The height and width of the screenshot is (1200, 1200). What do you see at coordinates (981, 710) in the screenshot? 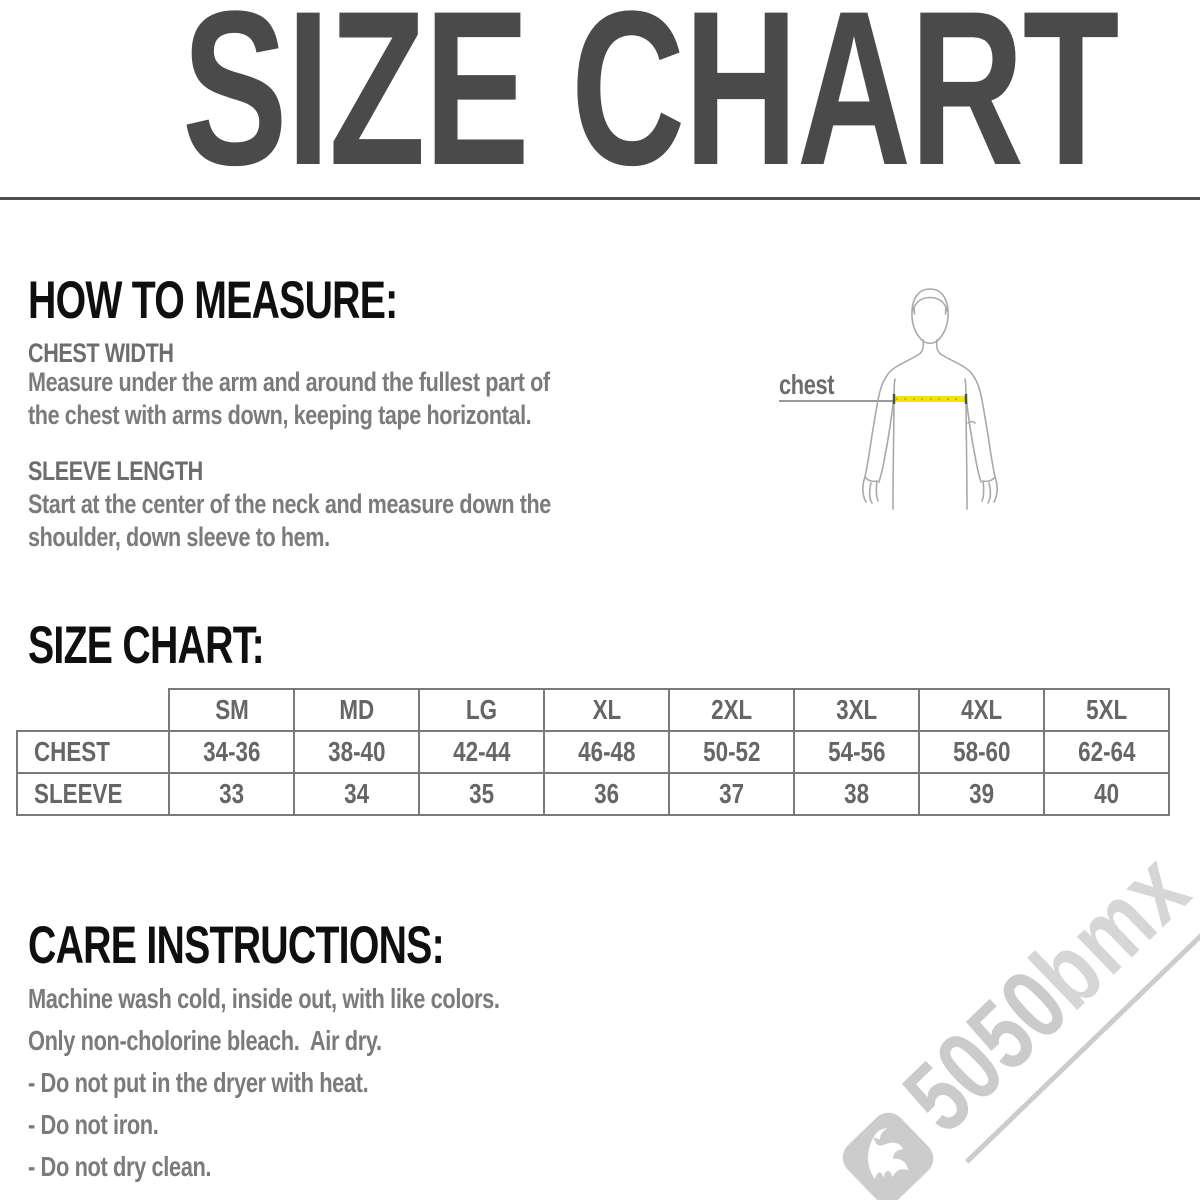
I see `size-column-header: 4XL` at bounding box center [981, 710].